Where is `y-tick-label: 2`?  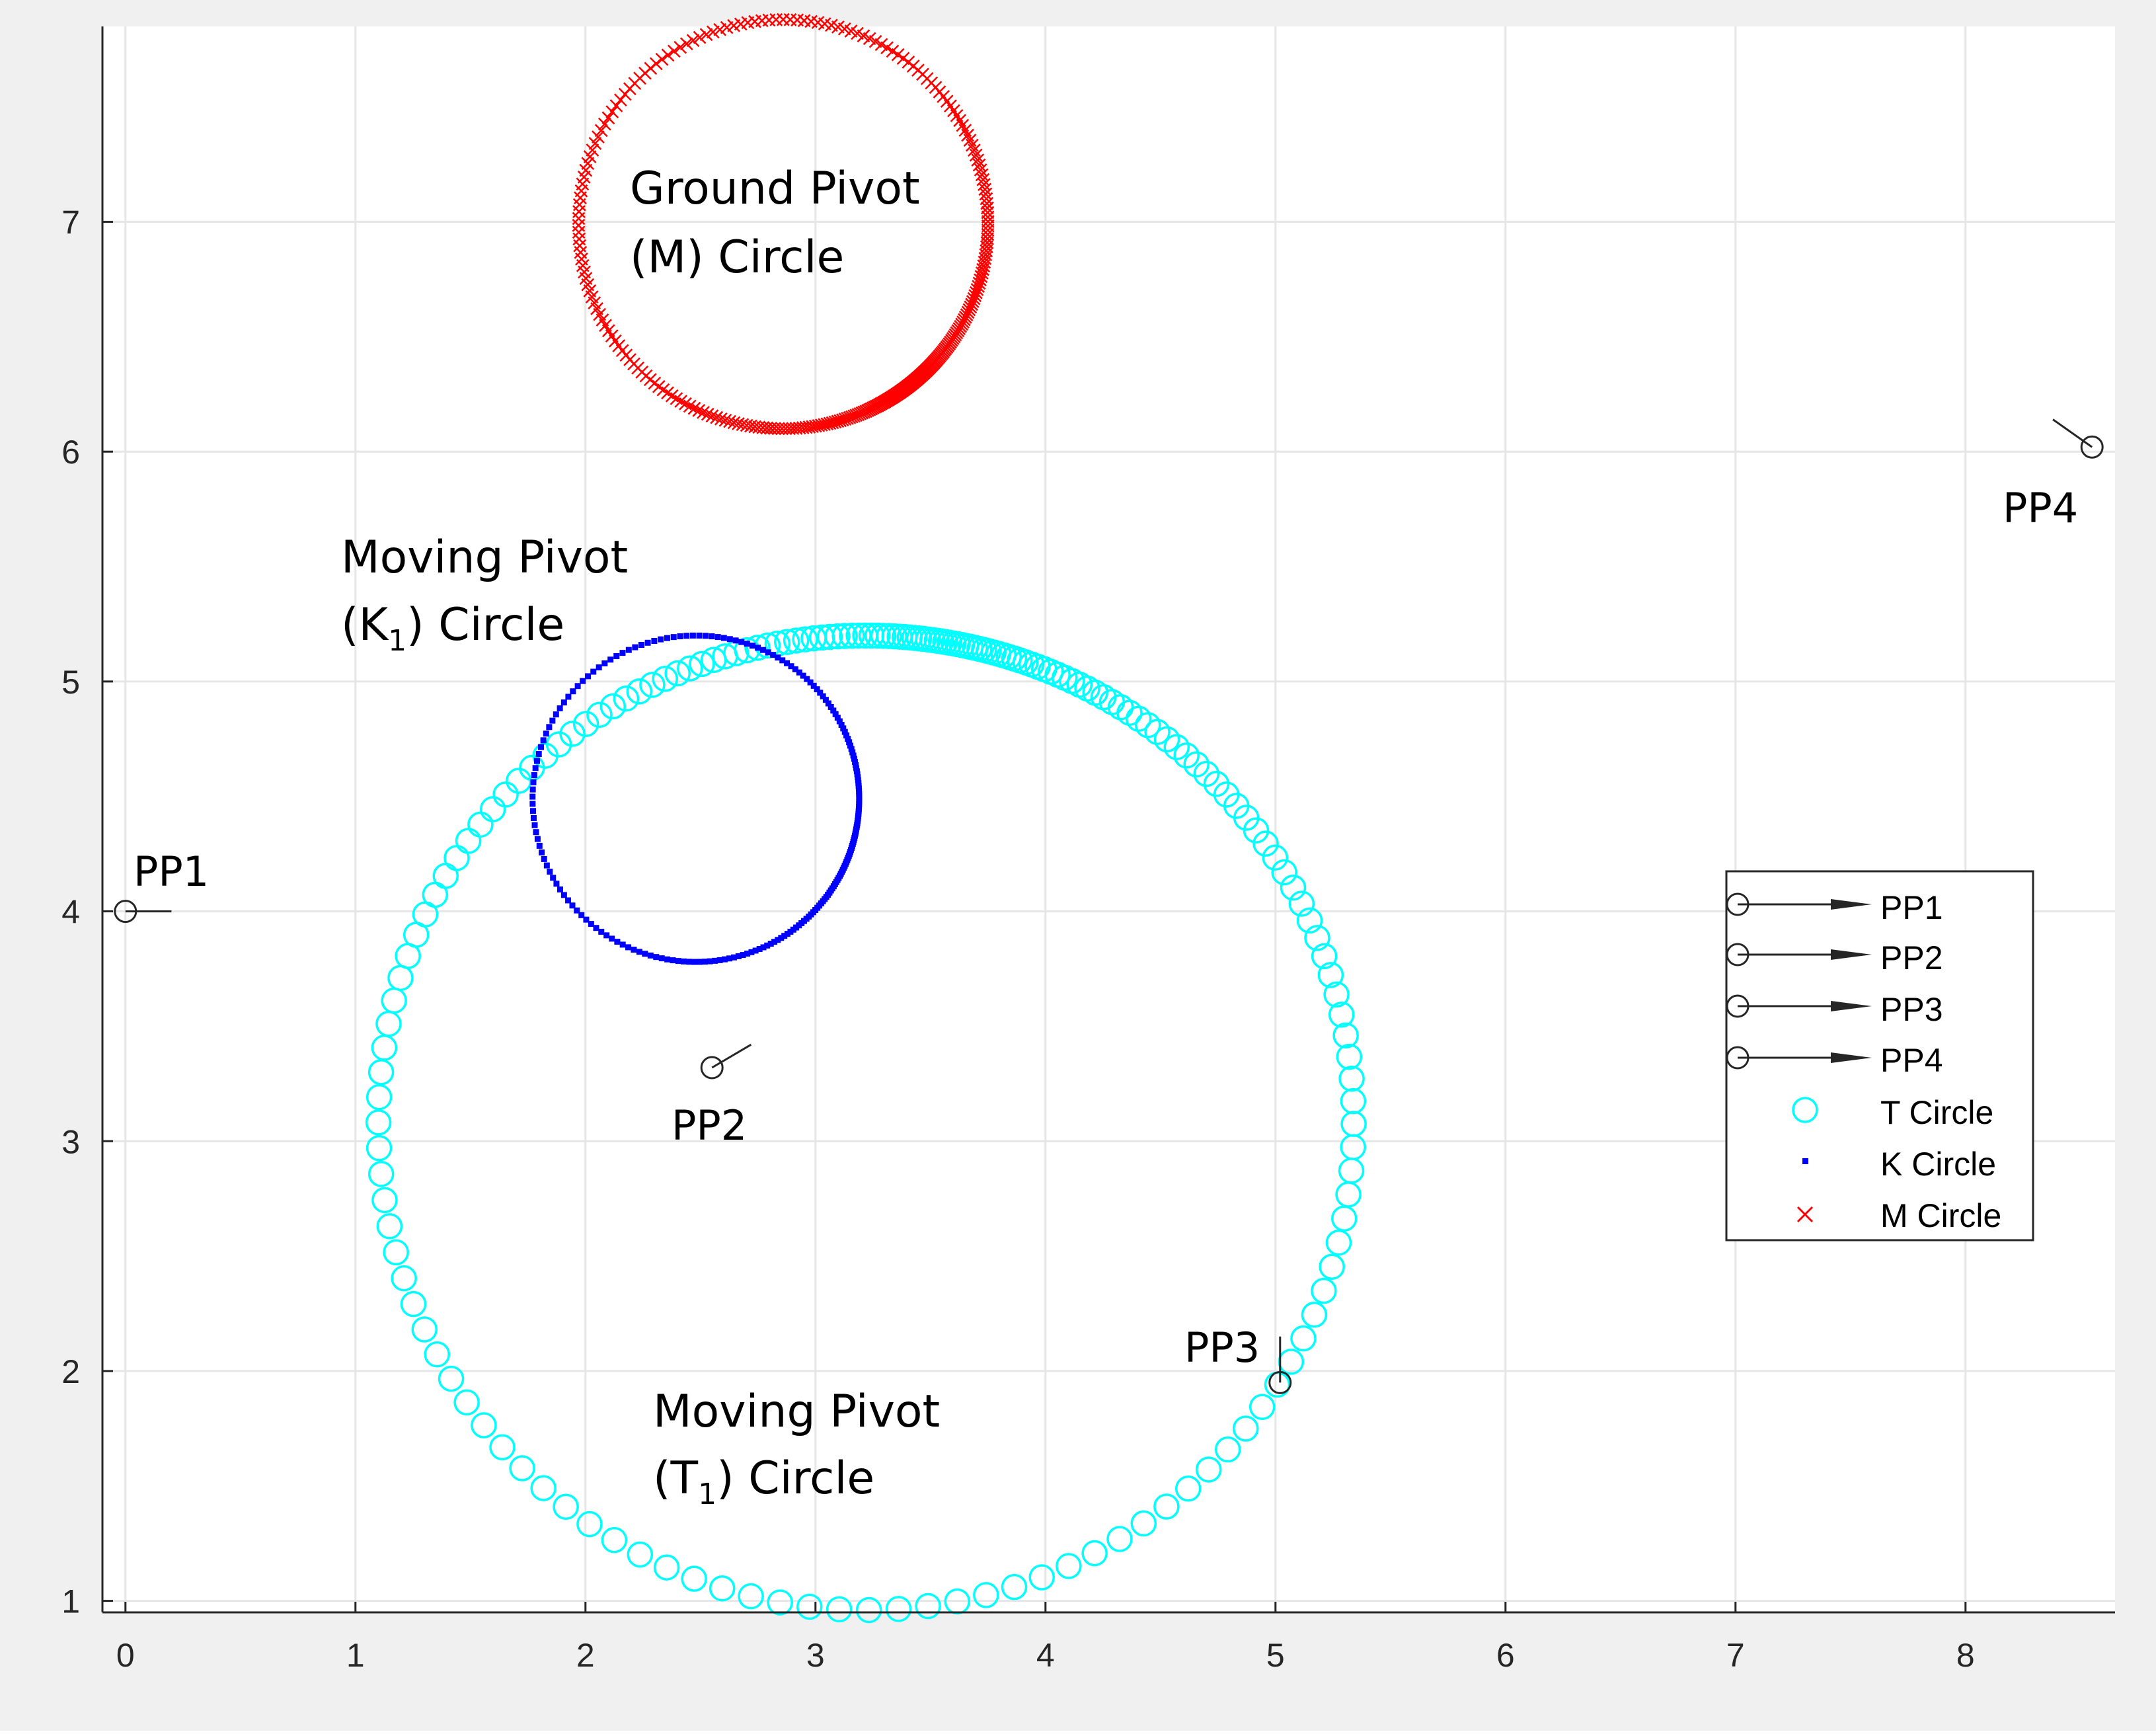
y-tick-label: 2 is located at coordinates (70, 1371).